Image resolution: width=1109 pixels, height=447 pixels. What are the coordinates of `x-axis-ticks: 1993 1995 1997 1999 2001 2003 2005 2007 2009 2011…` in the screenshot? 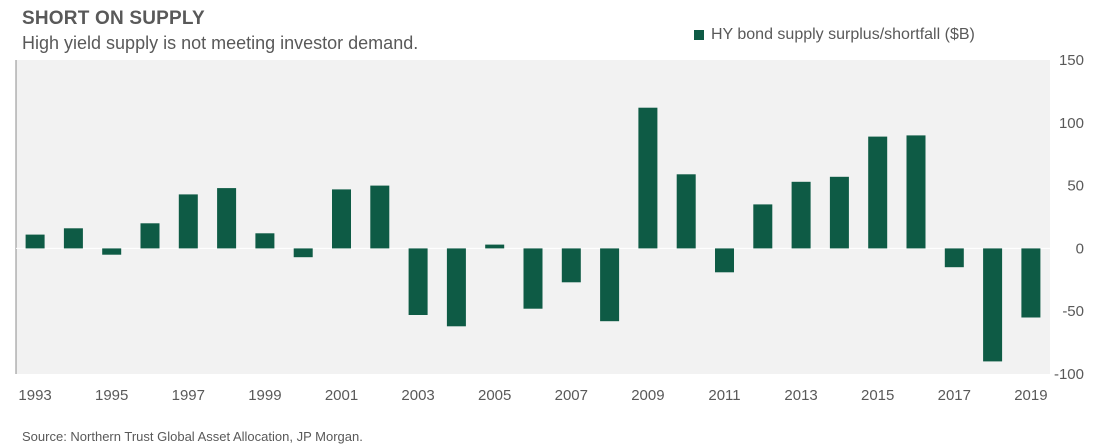 It's located at (532, 395).